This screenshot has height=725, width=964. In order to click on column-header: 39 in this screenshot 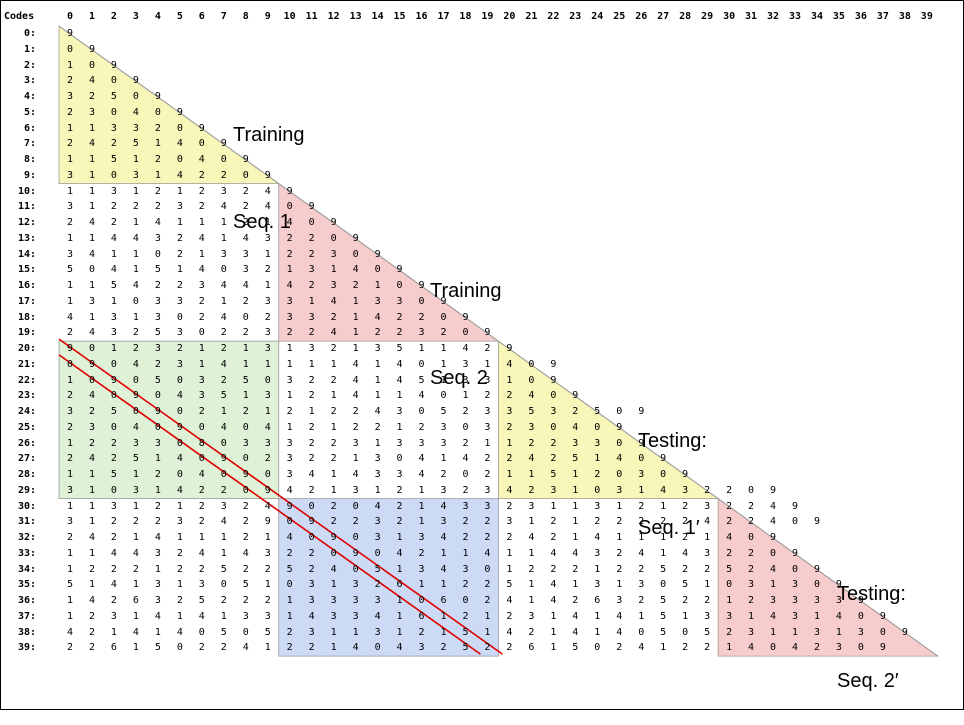, I will do `click(926, 16)`.